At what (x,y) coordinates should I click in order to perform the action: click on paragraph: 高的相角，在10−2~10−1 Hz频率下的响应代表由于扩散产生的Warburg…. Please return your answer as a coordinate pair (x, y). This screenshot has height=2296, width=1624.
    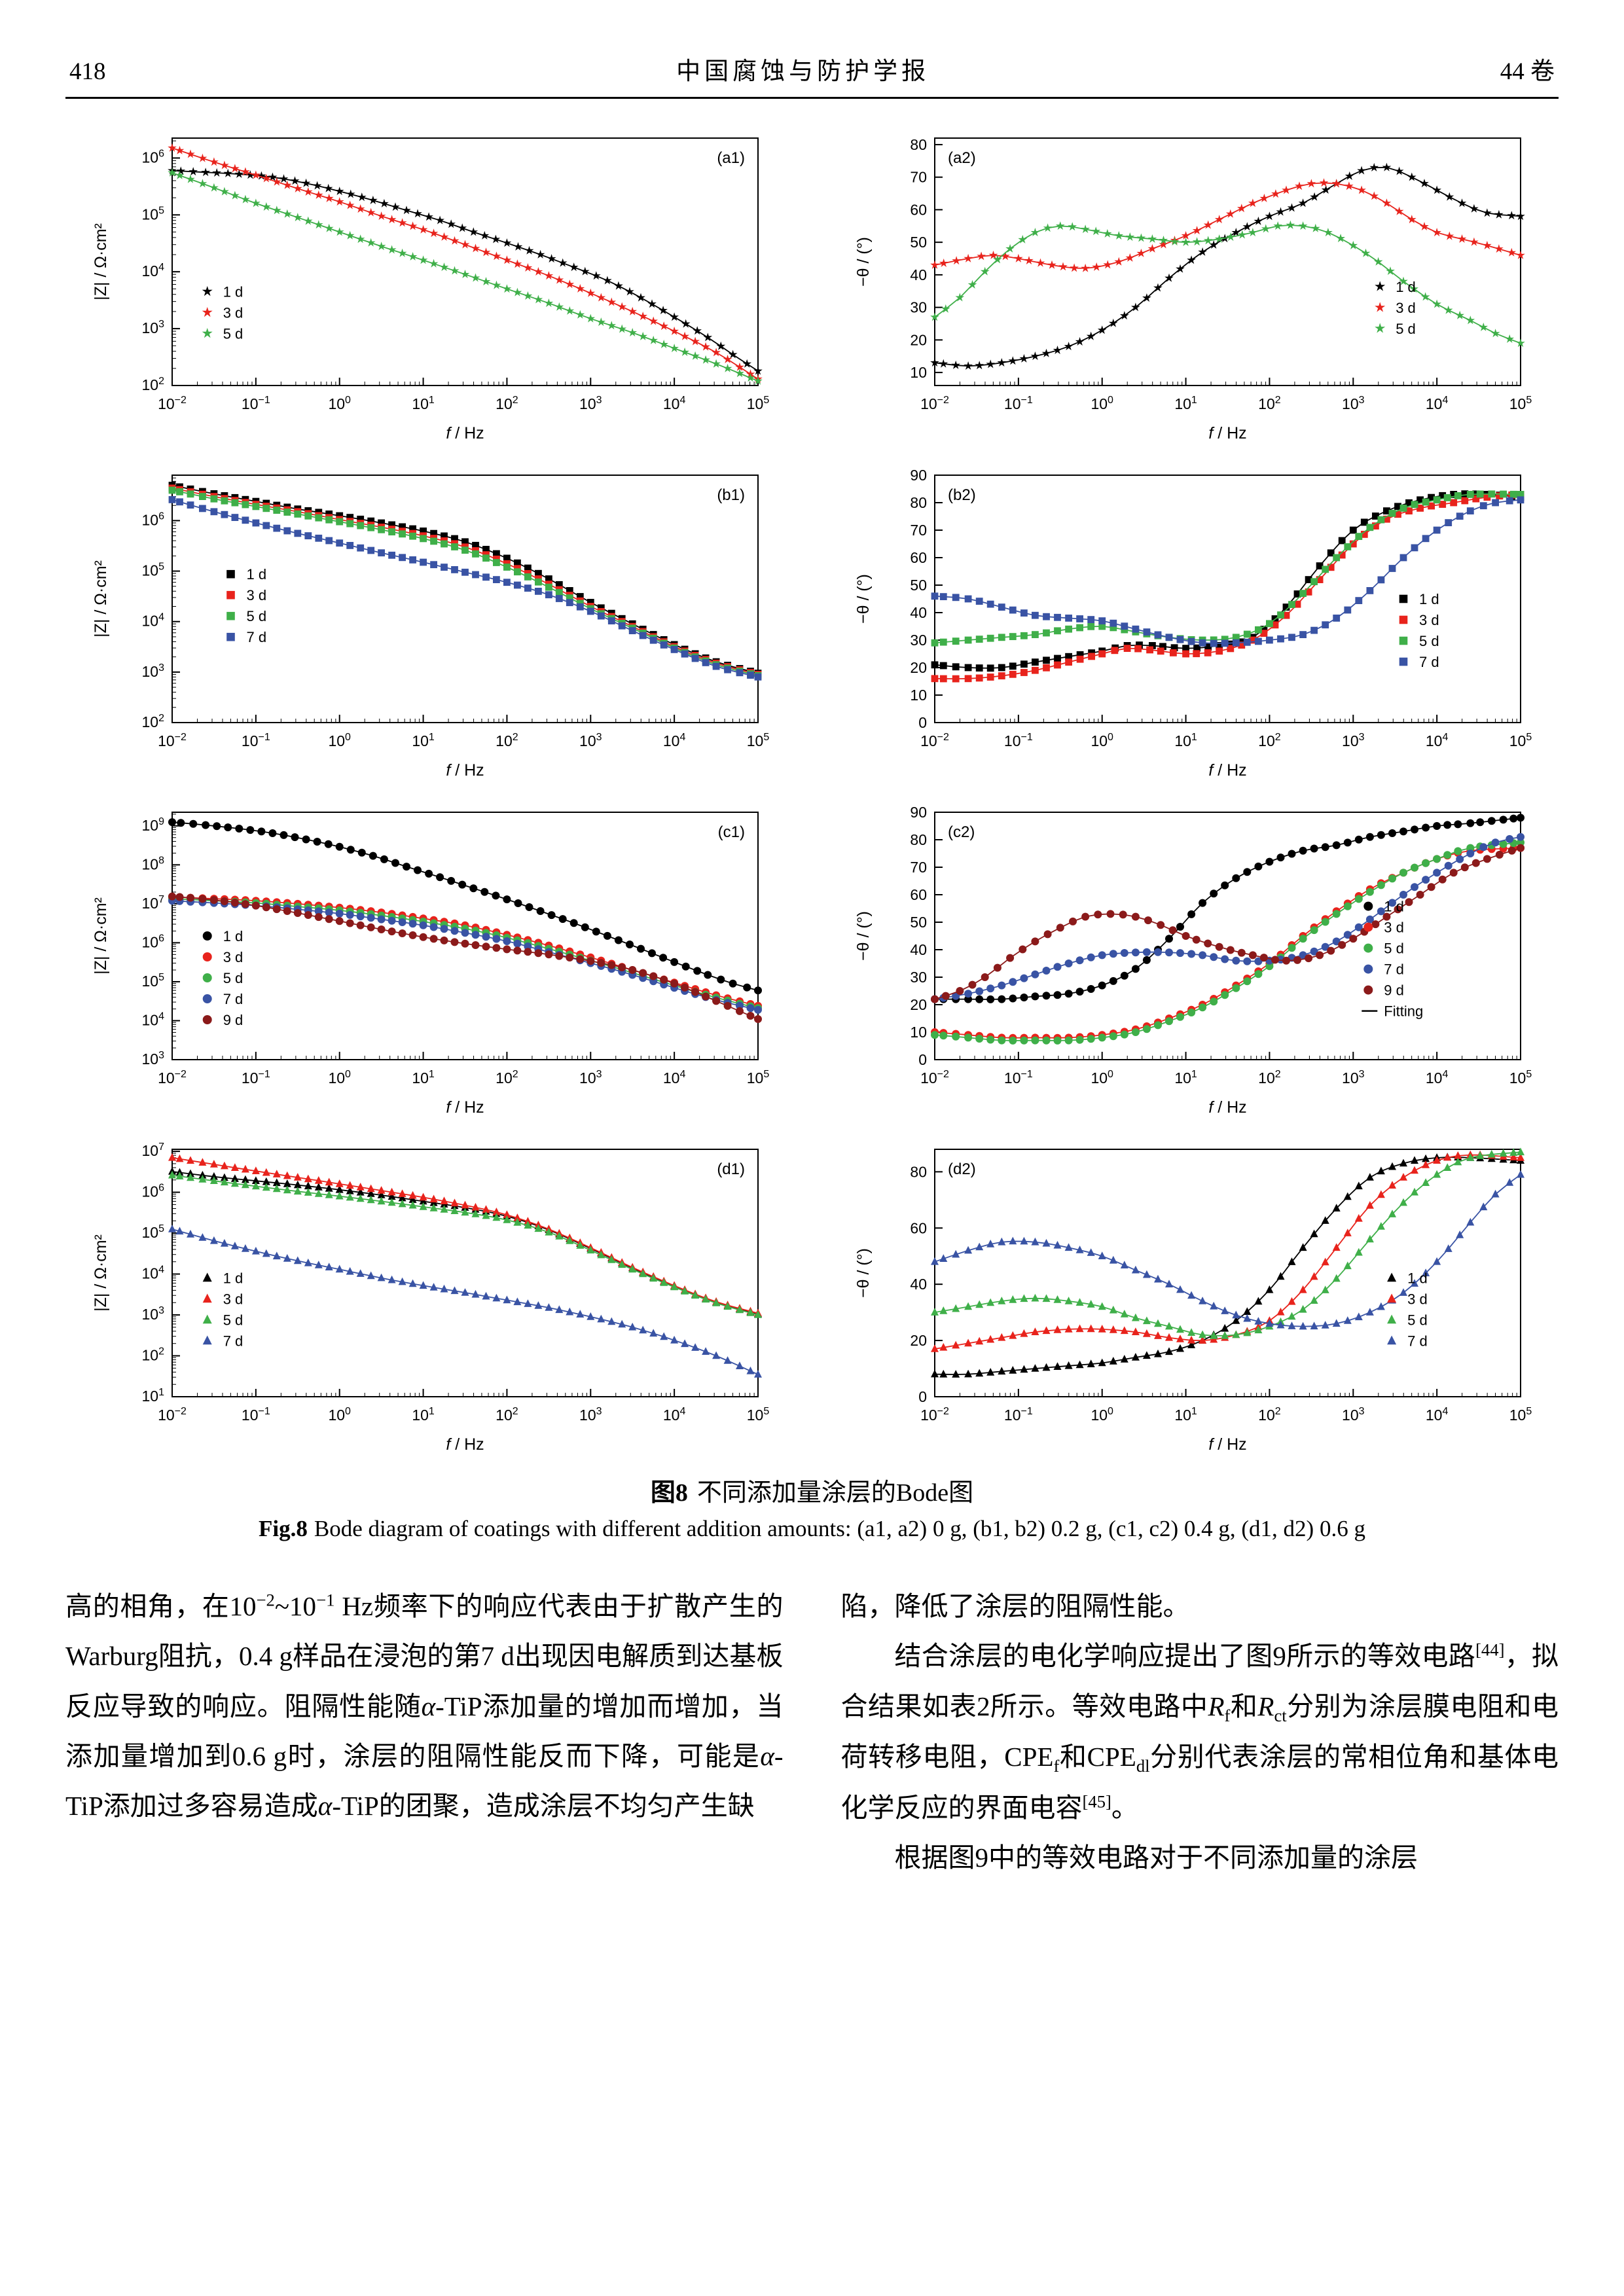
    Looking at the image, I should click on (424, 1705).